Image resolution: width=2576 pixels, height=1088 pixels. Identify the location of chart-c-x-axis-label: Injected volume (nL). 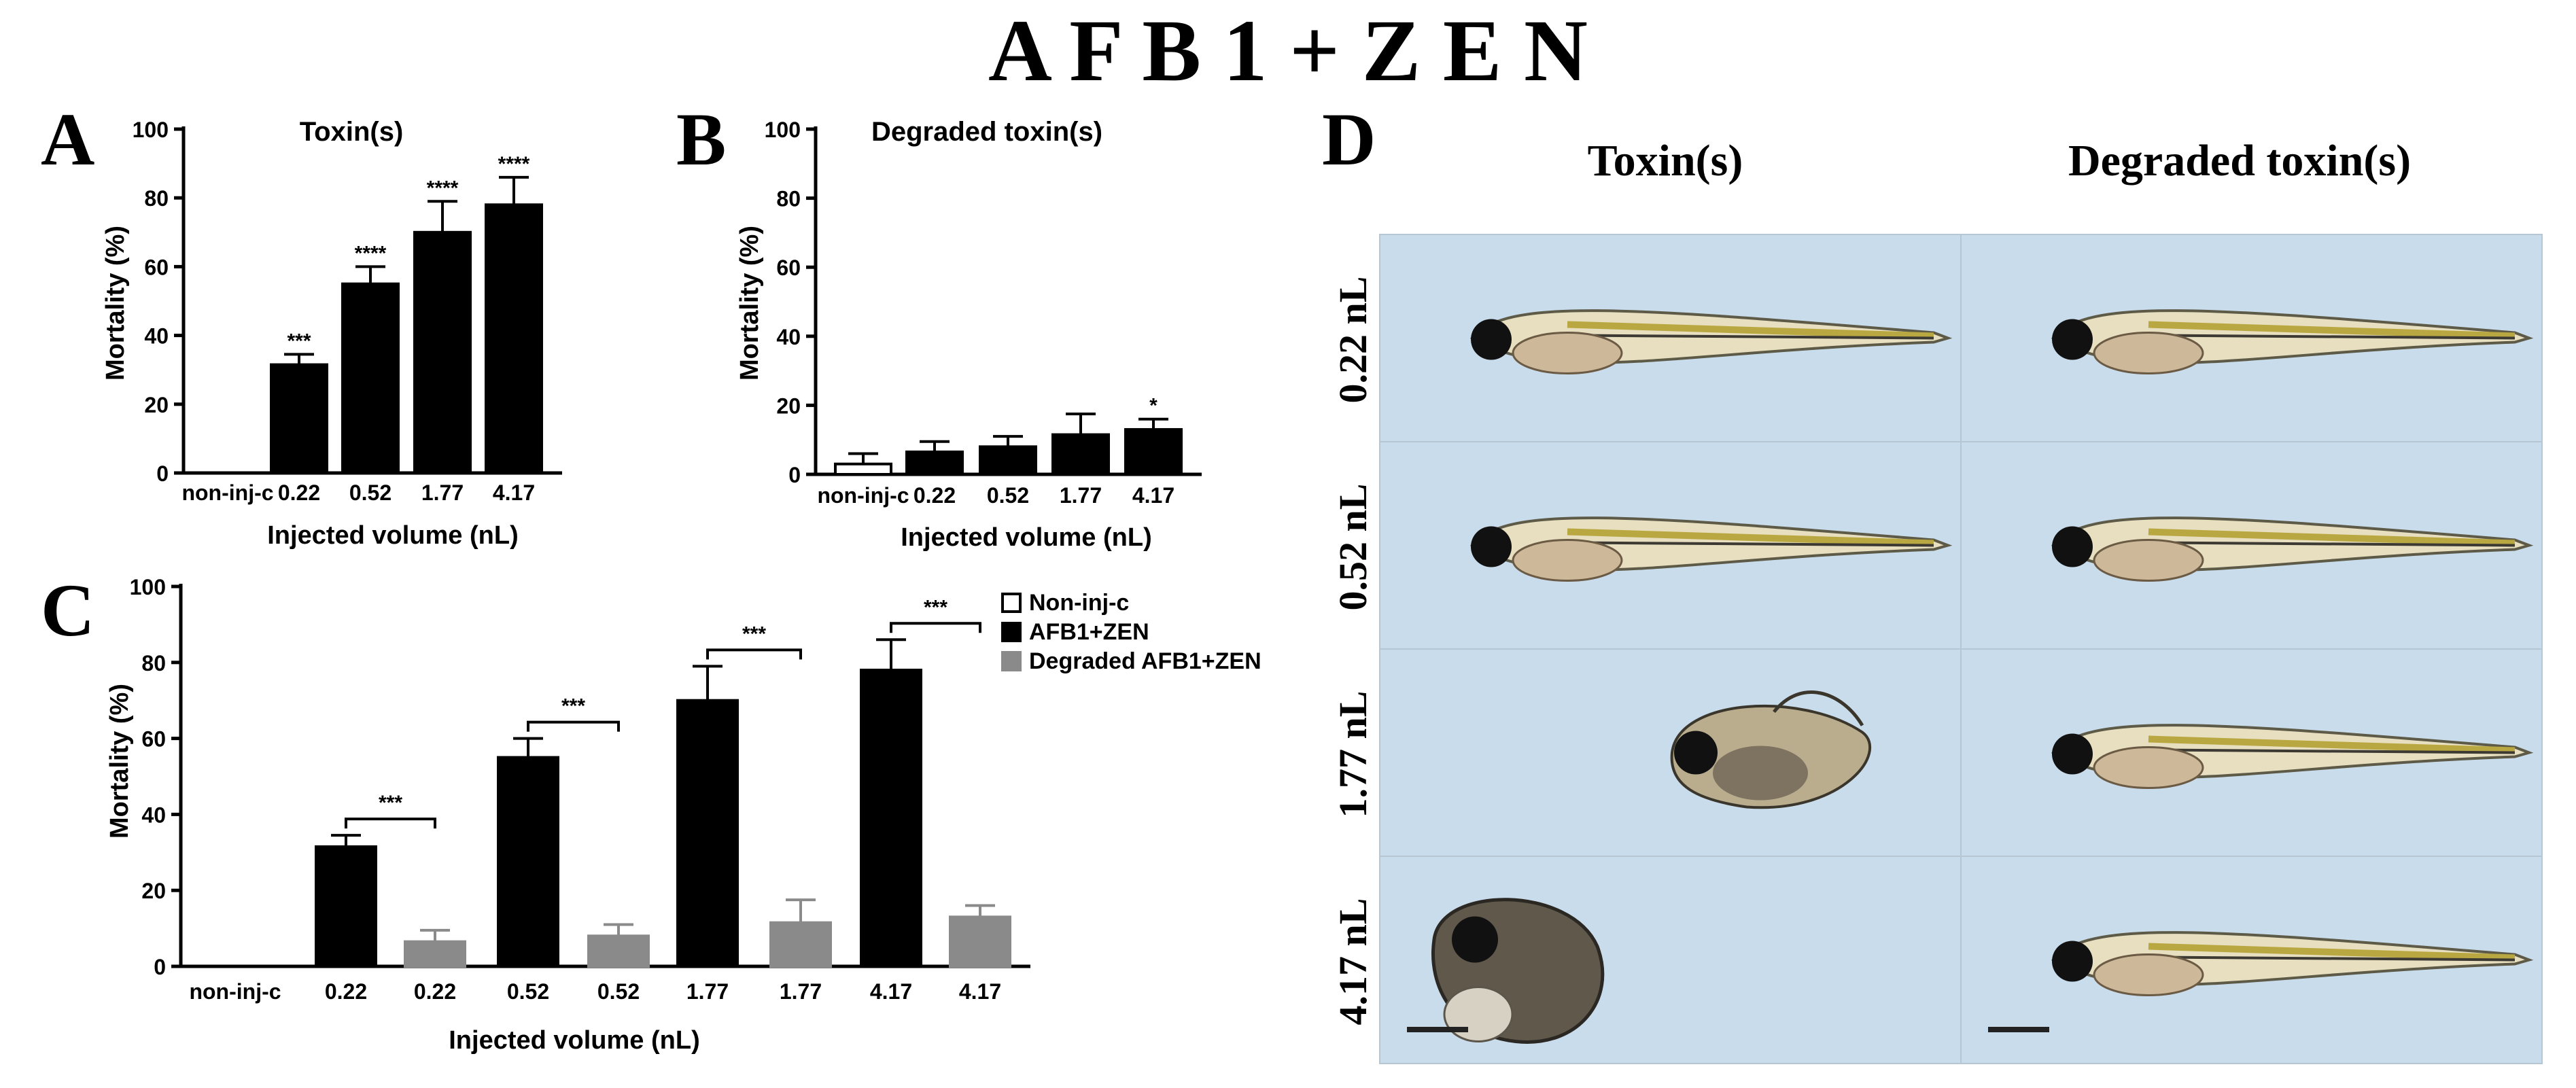
(574, 1040).